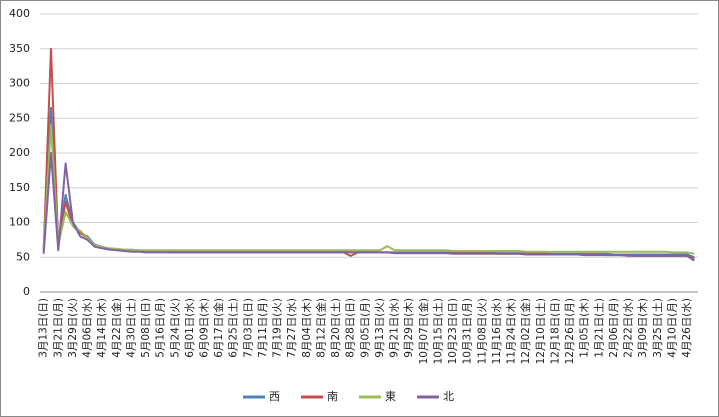 This screenshot has width=719, height=417. What do you see at coordinates (525, 331) in the screenshot?
I see `x-tick-label: 12月02日(金)` at bounding box center [525, 331].